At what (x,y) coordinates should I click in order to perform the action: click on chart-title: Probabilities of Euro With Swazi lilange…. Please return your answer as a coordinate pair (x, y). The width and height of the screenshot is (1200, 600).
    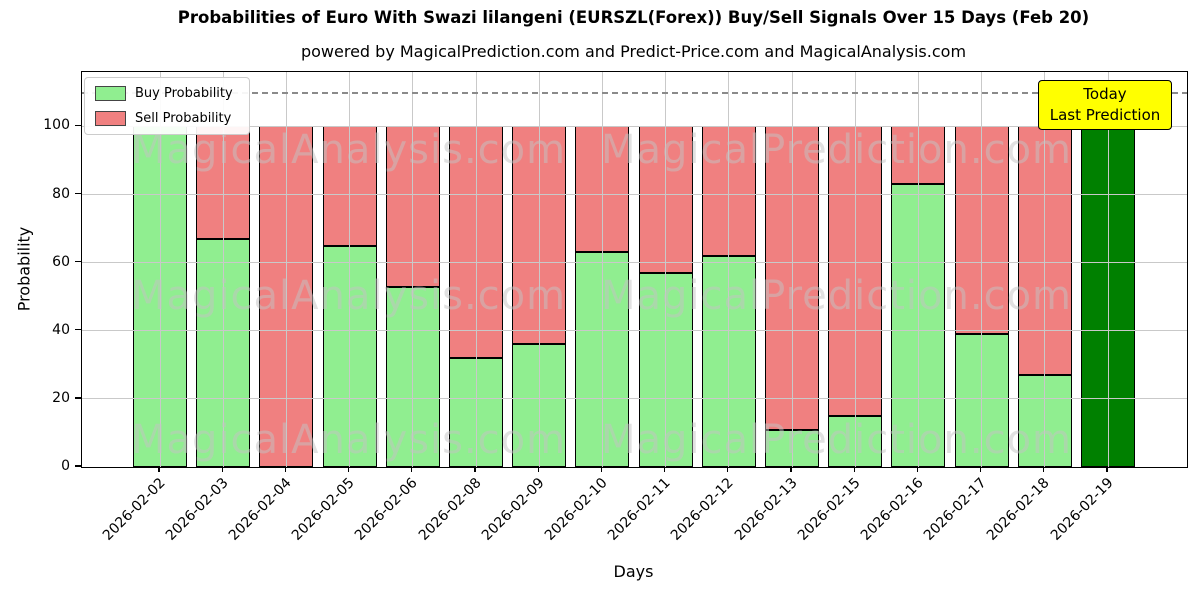
    Looking at the image, I should click on (633, 17).